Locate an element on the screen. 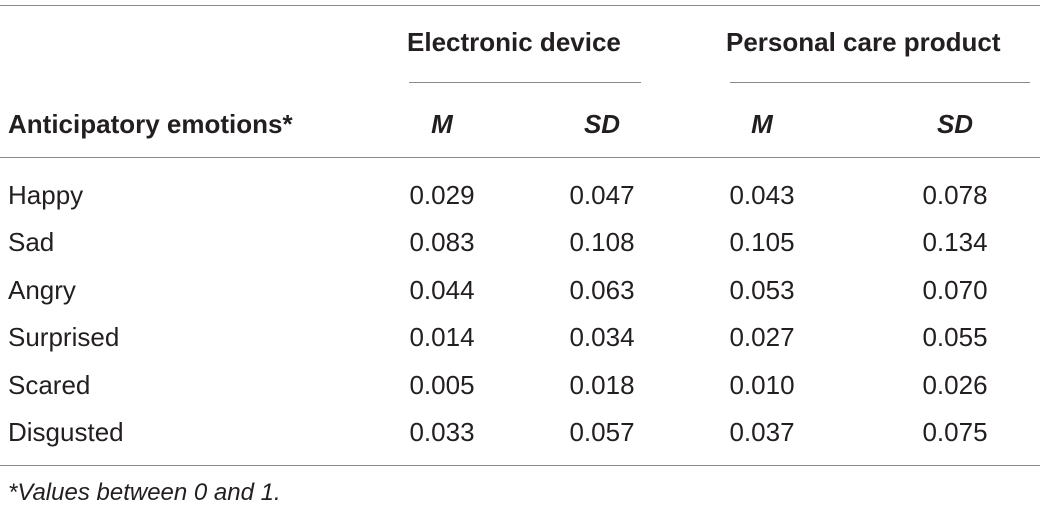 The width and height of the screenshot is (1040, 510). stat-header-m-personal-care: M is located at coordinates (762, 124).